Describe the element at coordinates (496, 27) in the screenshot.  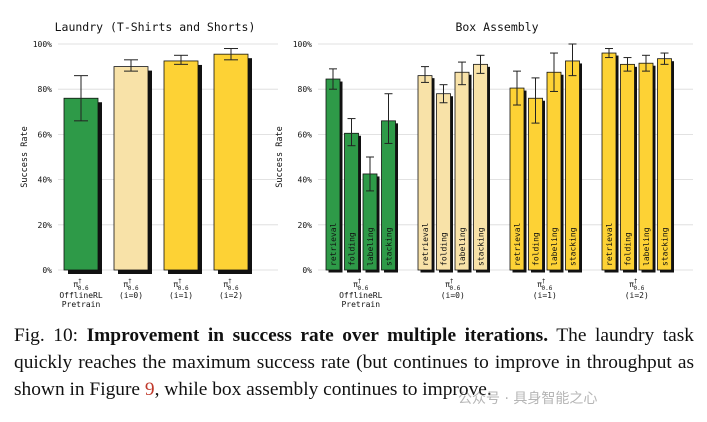
I see `chart-title: Box Assembly` at that location.